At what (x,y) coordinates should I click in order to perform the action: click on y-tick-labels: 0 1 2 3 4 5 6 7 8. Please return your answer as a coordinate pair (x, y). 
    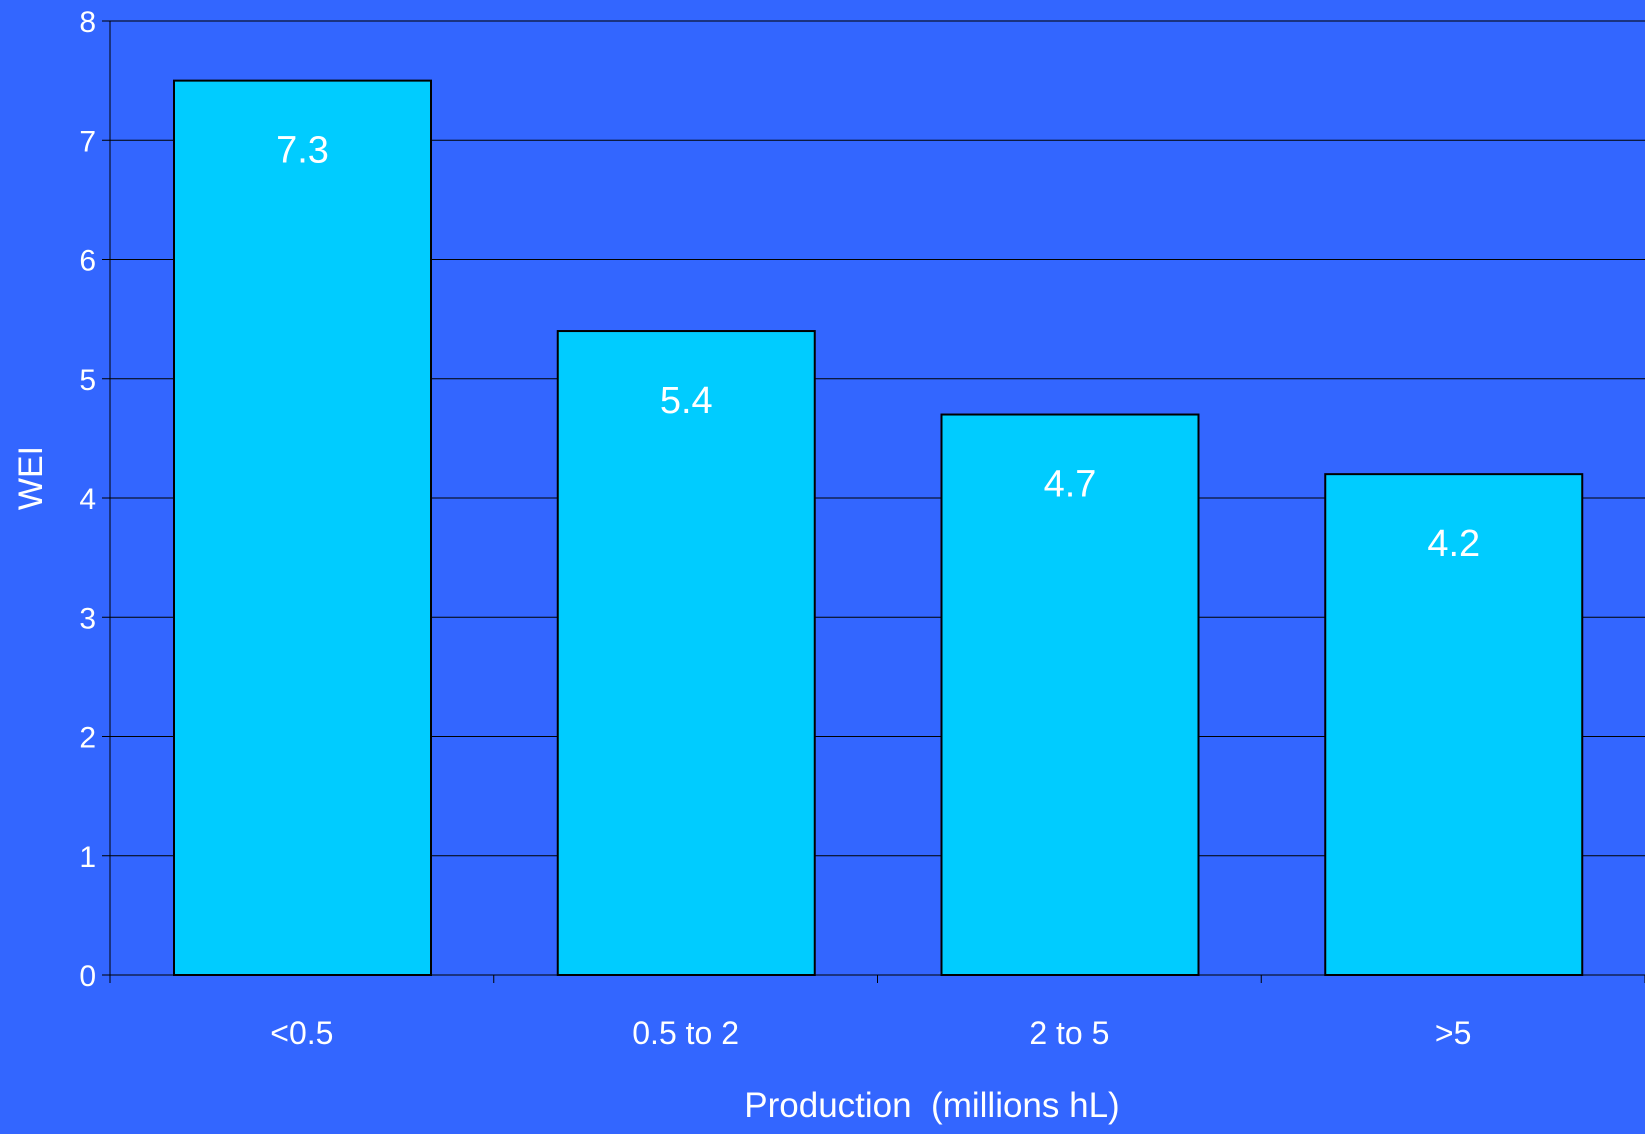
    Looking at the image, I should click on (87, 499).